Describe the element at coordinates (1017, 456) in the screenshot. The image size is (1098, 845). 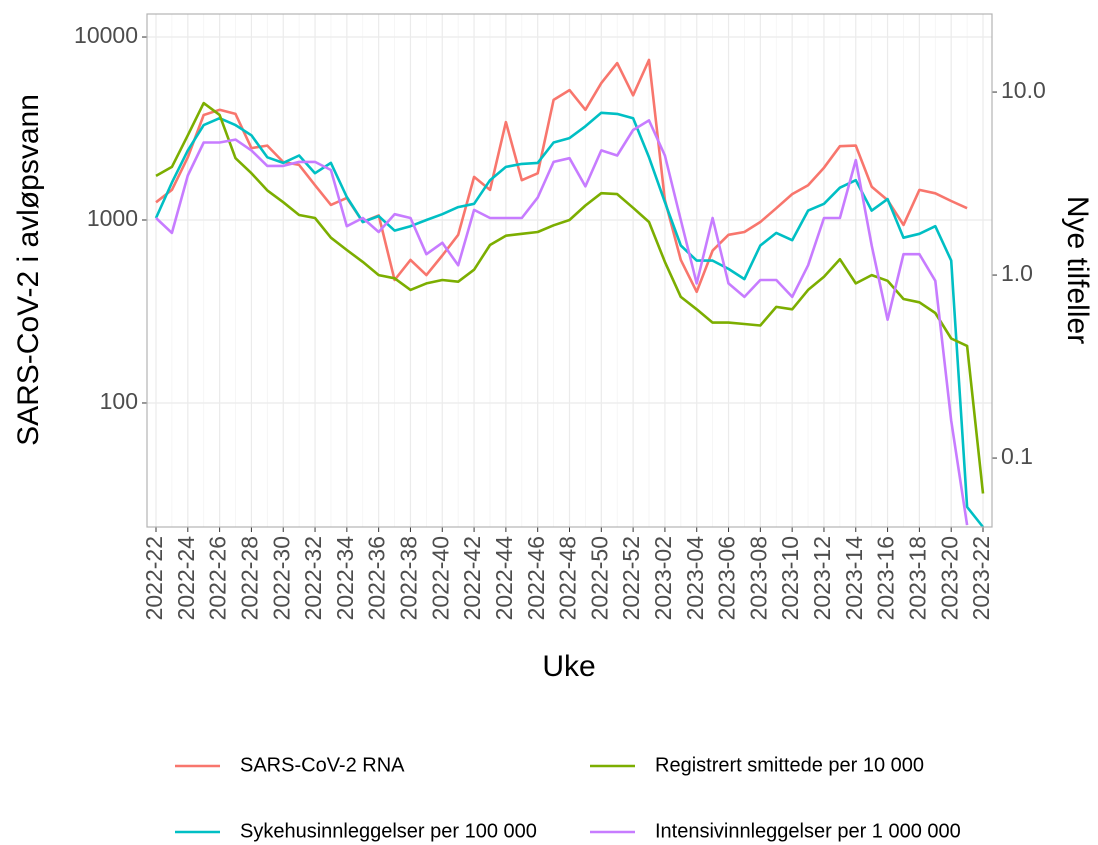
I see `y2-tick-label: 0.1` at that location.